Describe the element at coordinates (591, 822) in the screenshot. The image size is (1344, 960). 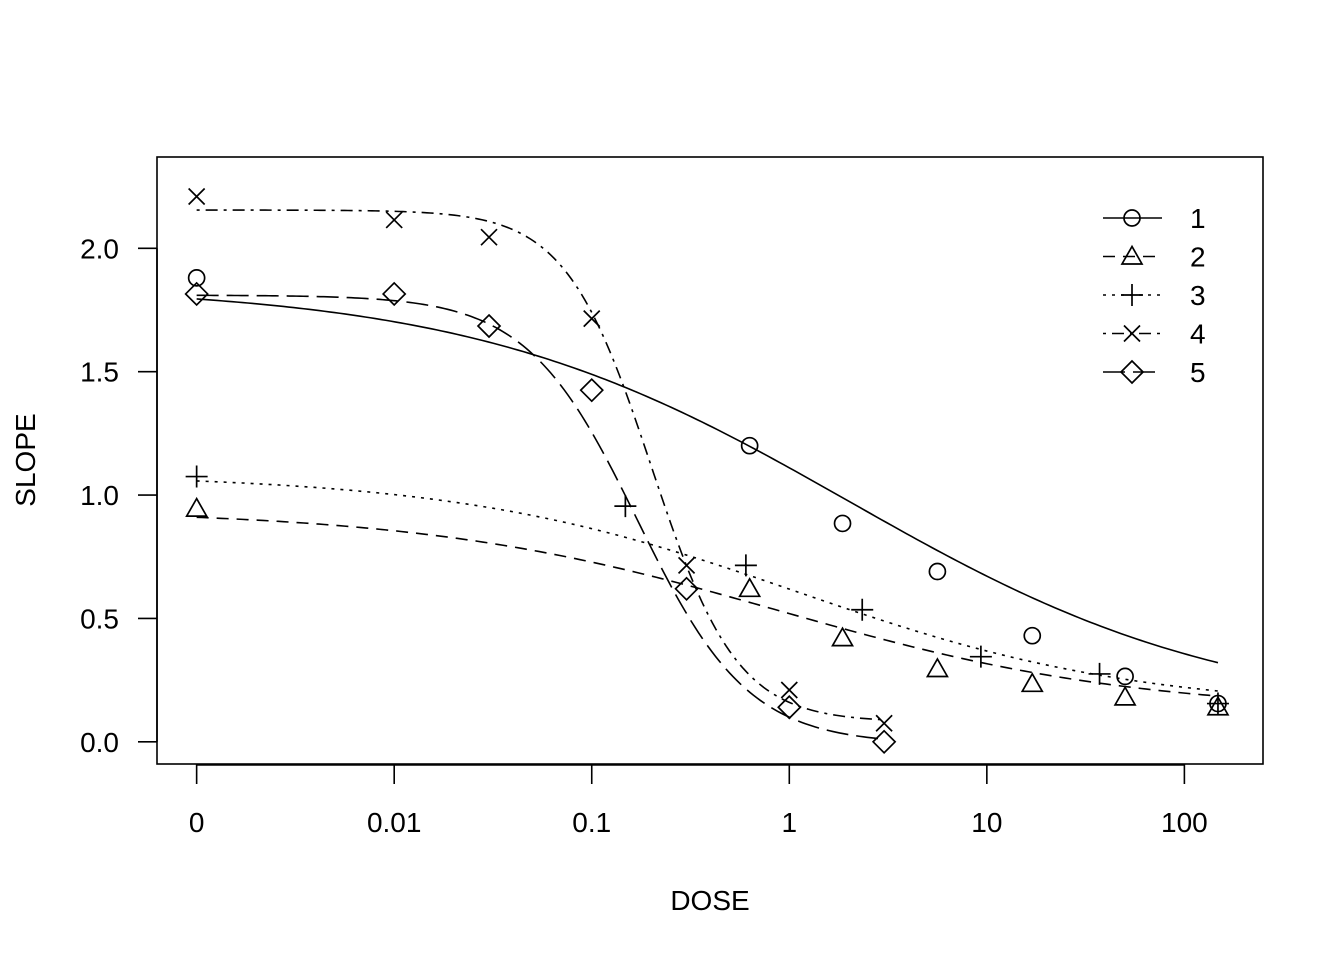
I see `x-tick-label: 0.1` at that location.